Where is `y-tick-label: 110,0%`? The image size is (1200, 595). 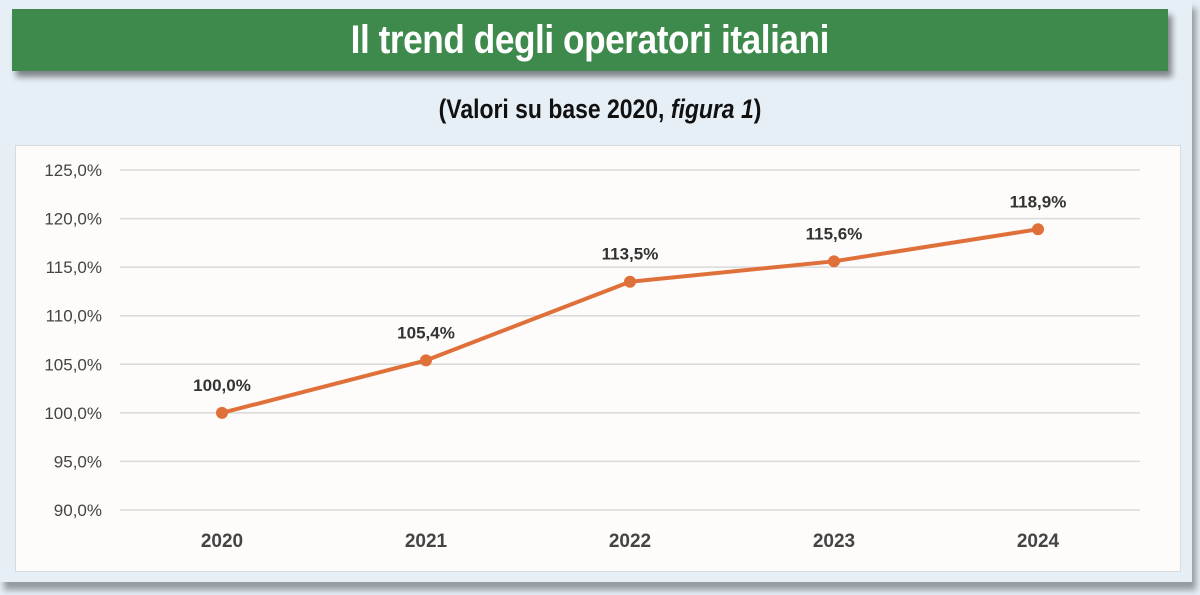 y-tick-label: 110,0% is located at coordinates (74, 316).